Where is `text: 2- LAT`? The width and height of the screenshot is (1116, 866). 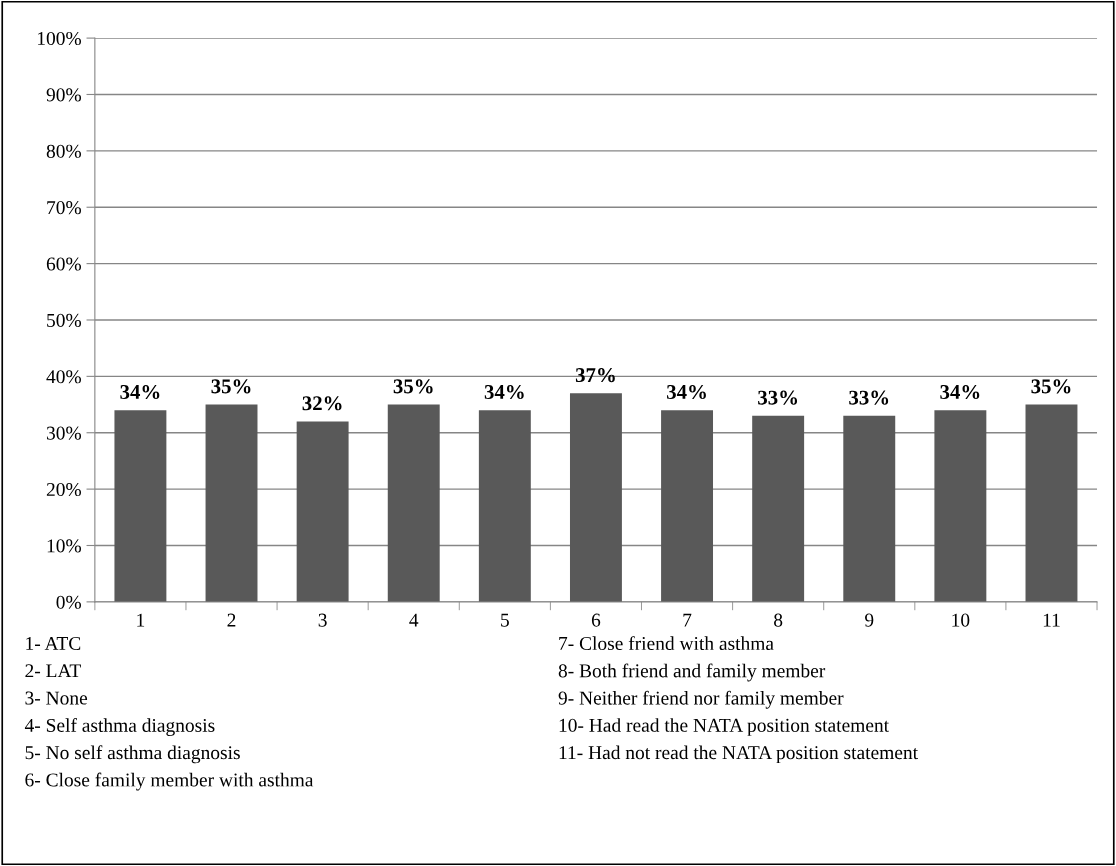
text: 2- LAT is located at coordinates (53, 671).